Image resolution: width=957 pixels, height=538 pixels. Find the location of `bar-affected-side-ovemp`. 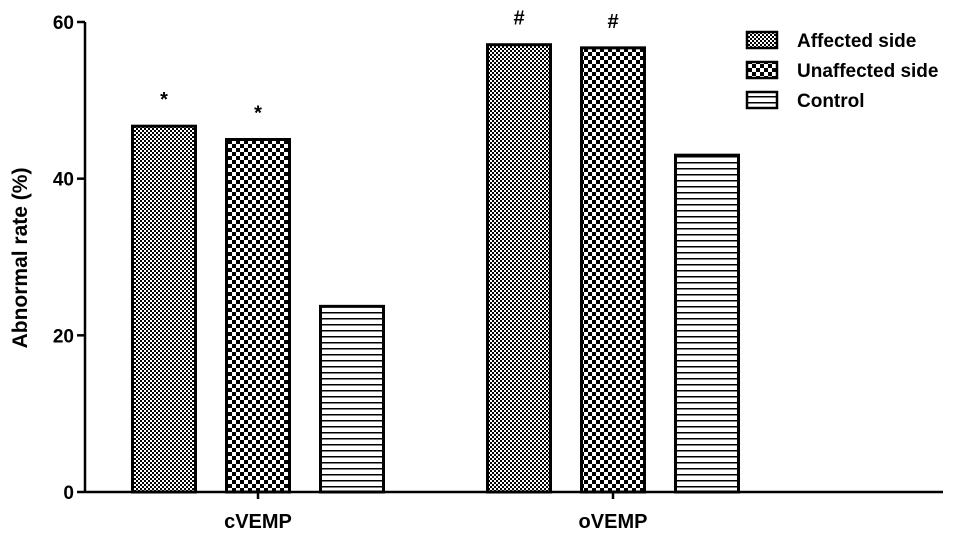

bar-affected-side-ovemp is located at coordinates (519, 268).